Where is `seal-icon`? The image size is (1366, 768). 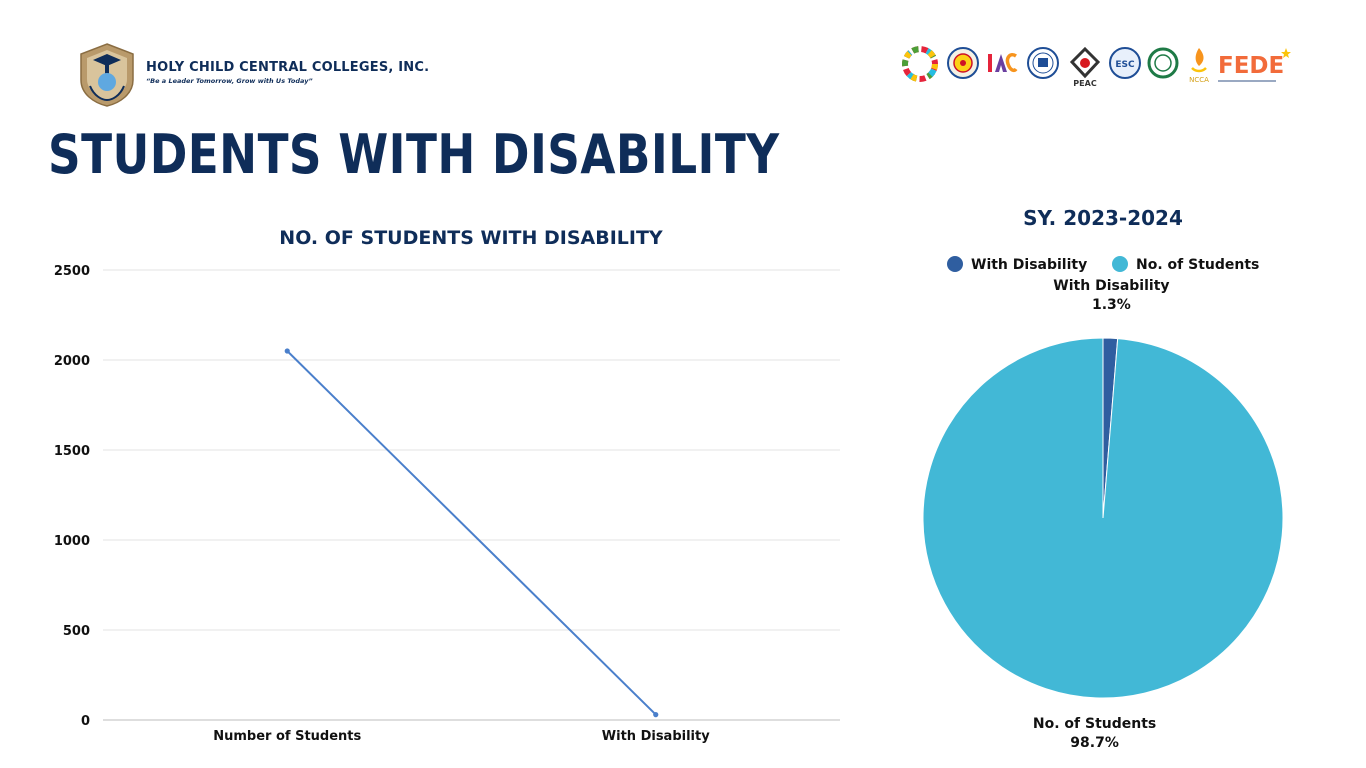 seal-icon is located at coordinates (963, 63).